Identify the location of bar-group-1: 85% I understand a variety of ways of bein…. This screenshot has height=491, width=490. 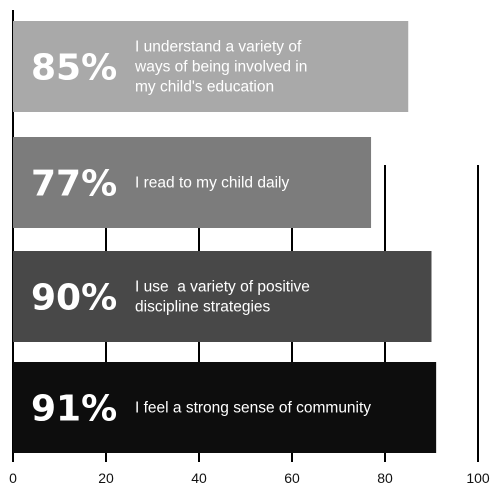
(211, 66).